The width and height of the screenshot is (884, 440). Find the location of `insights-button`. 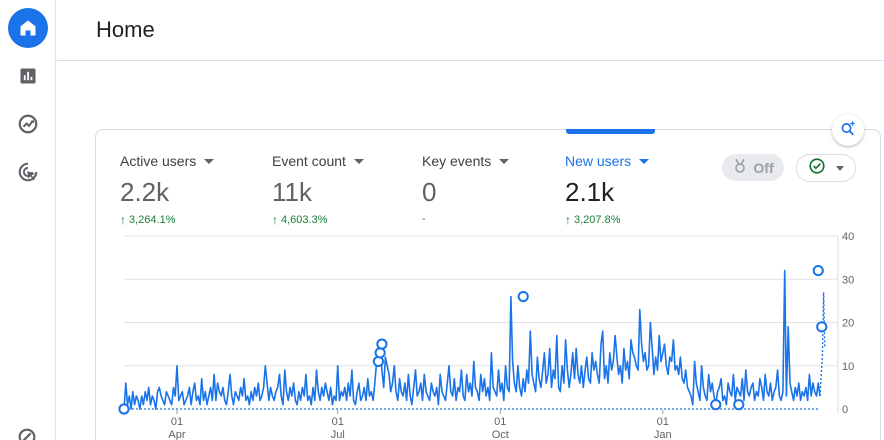

insights-button is located at coordinates (848, 130).